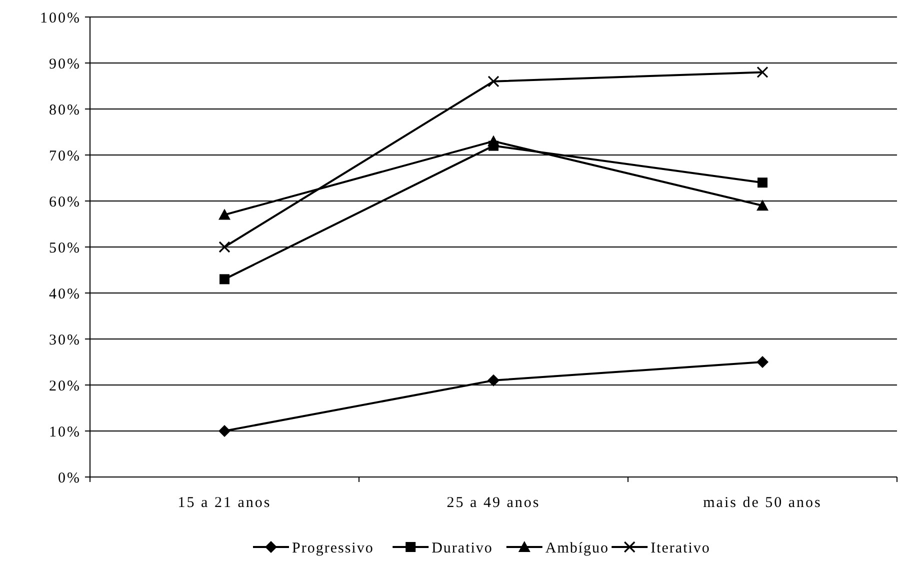  What do you see at coordinates (762, 503) in the screenshot?
I see `x-tick-label: mais de 50 anos` at bounding box center [762, 503].